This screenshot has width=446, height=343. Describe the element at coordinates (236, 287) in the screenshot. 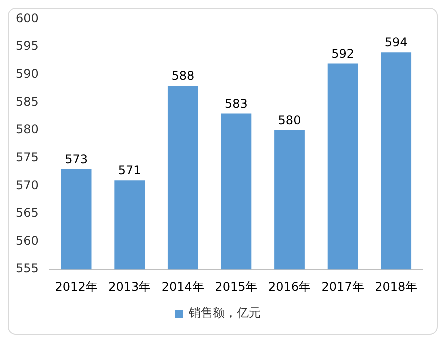

I see `x-tick-label: 2015年` at that location.